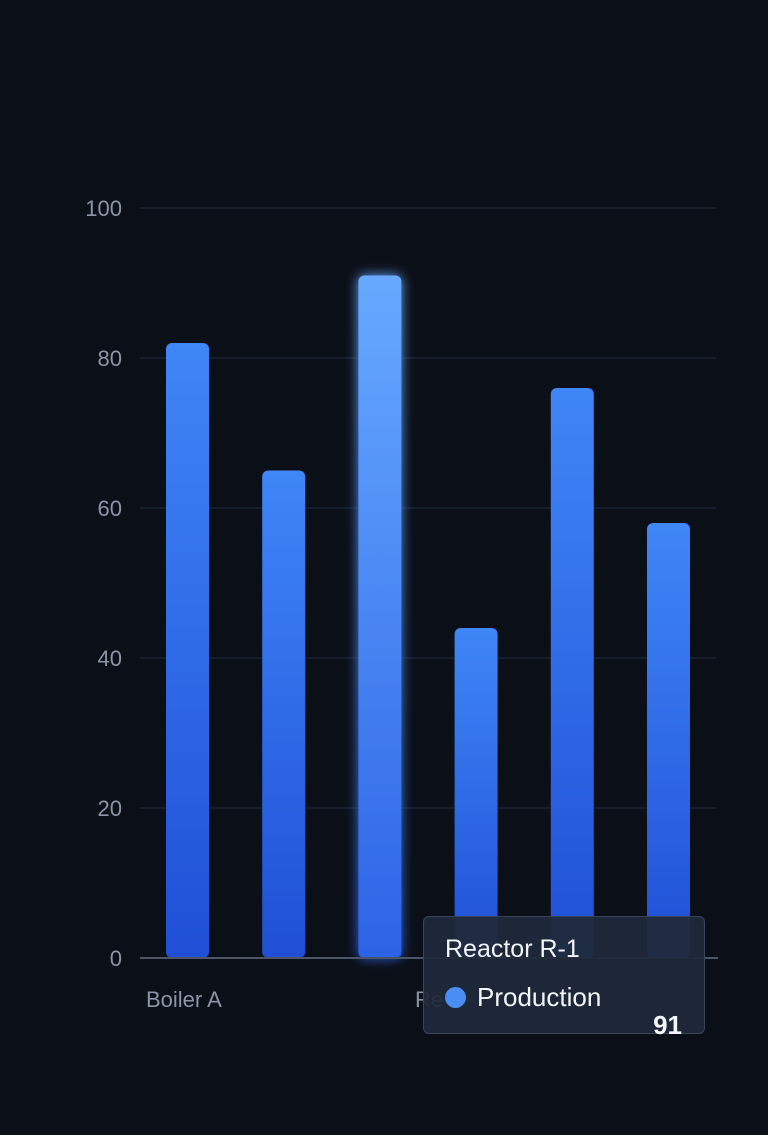 The height and width of the screenshot is (1135, 768). I want to click on y-tick-label: 80, so click(110, 358).